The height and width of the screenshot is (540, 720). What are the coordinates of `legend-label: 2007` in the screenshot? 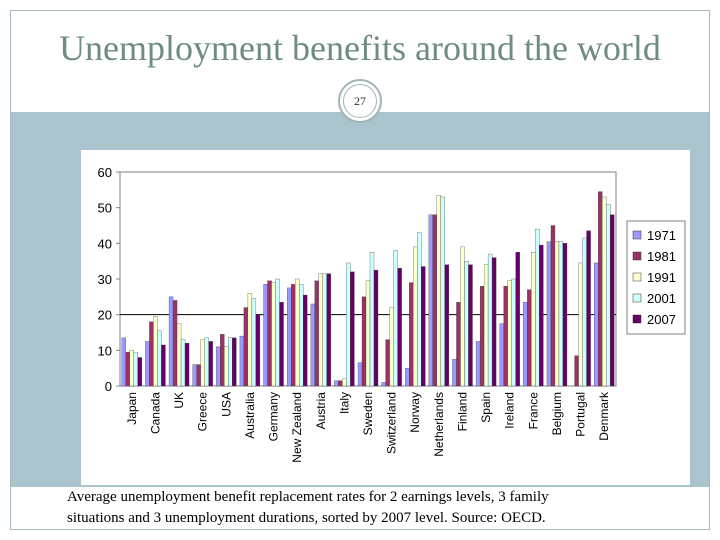 It's located at (661, 319).